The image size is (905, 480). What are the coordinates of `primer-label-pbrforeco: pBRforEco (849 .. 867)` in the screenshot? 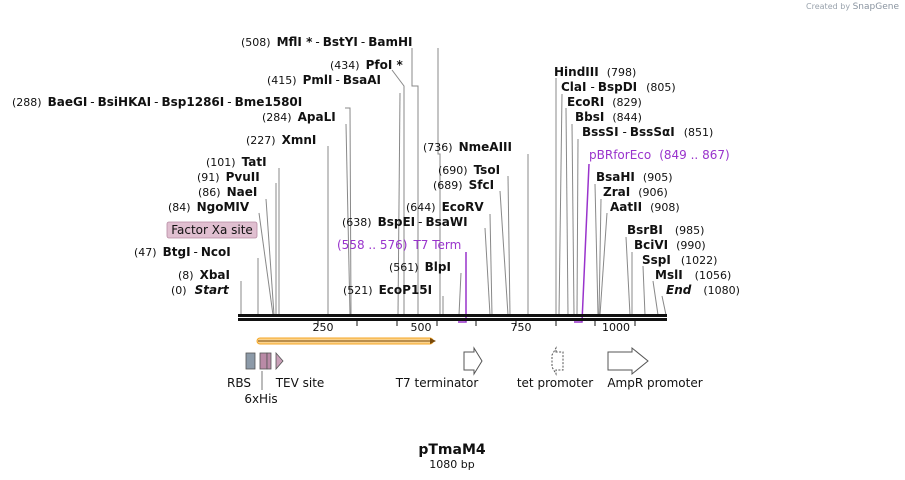 It's located at (659, 155).